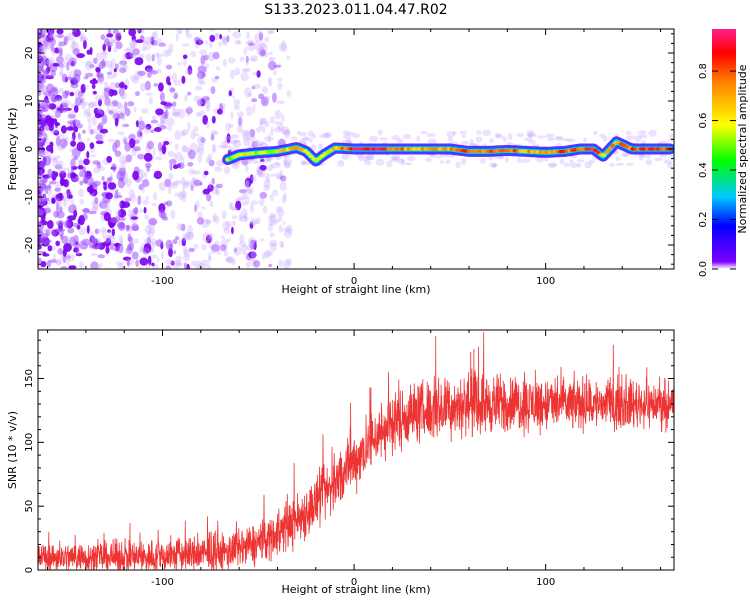  What do you see at coordinates (598, 152) in the screenshot?
I see `track-segment` at bounding box center [598, 152].